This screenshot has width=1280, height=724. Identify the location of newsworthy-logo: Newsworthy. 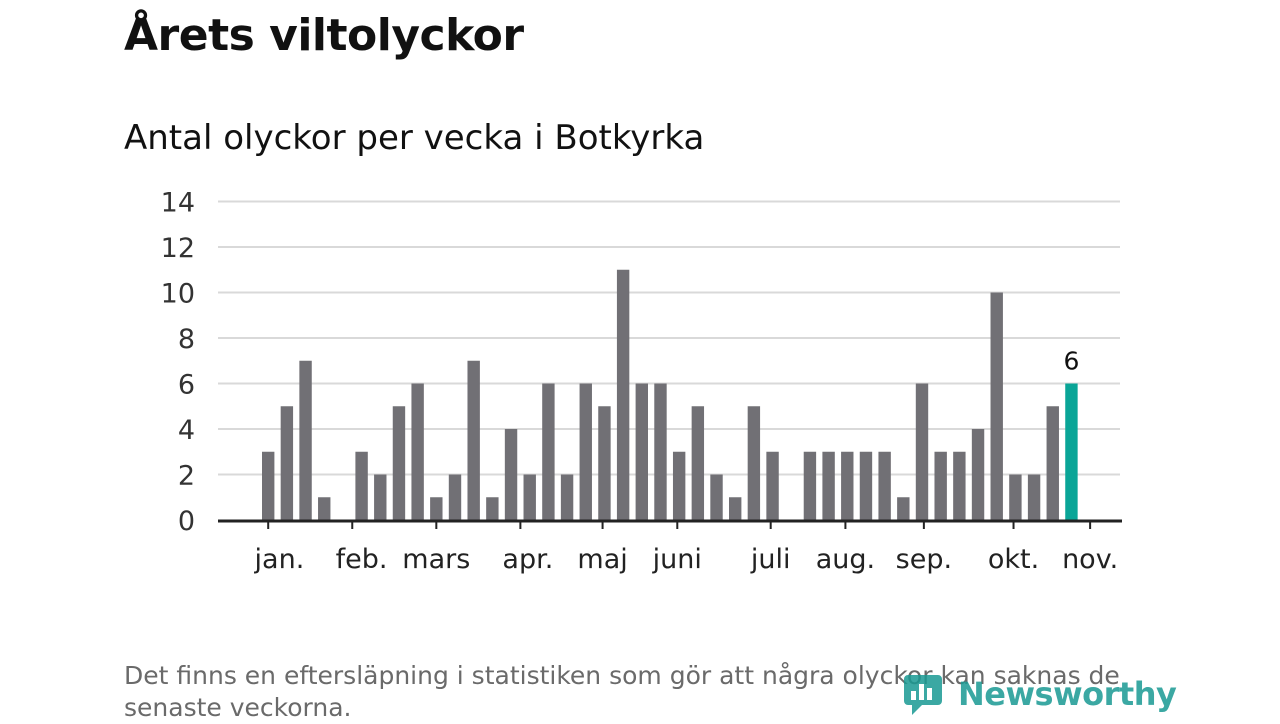
(1039, 694).